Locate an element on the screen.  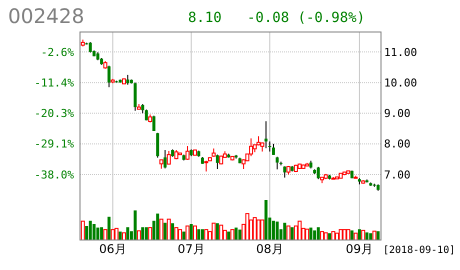
chart-subtitle: 8.10 -0.08 (-0.98%) is located at coordinates (277, 18).